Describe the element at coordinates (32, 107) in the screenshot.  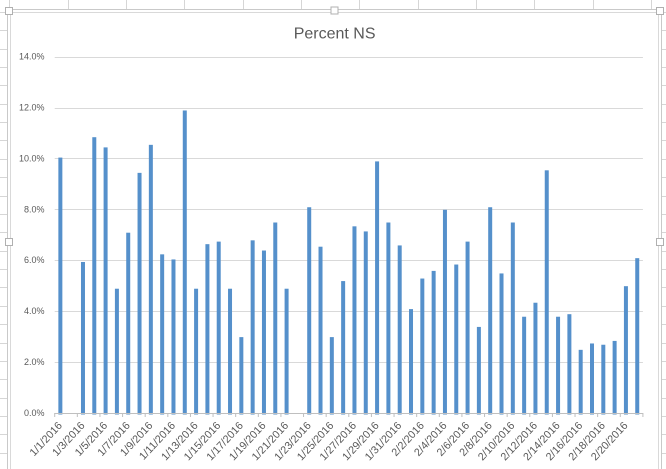
I see `svg-text: 12.0%` at that location.